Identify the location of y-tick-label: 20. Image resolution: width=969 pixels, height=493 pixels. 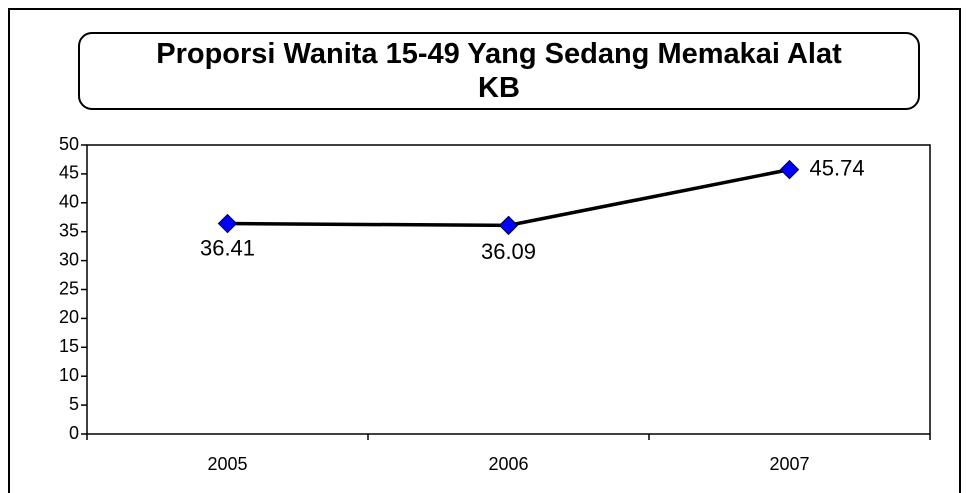
(69, 317).